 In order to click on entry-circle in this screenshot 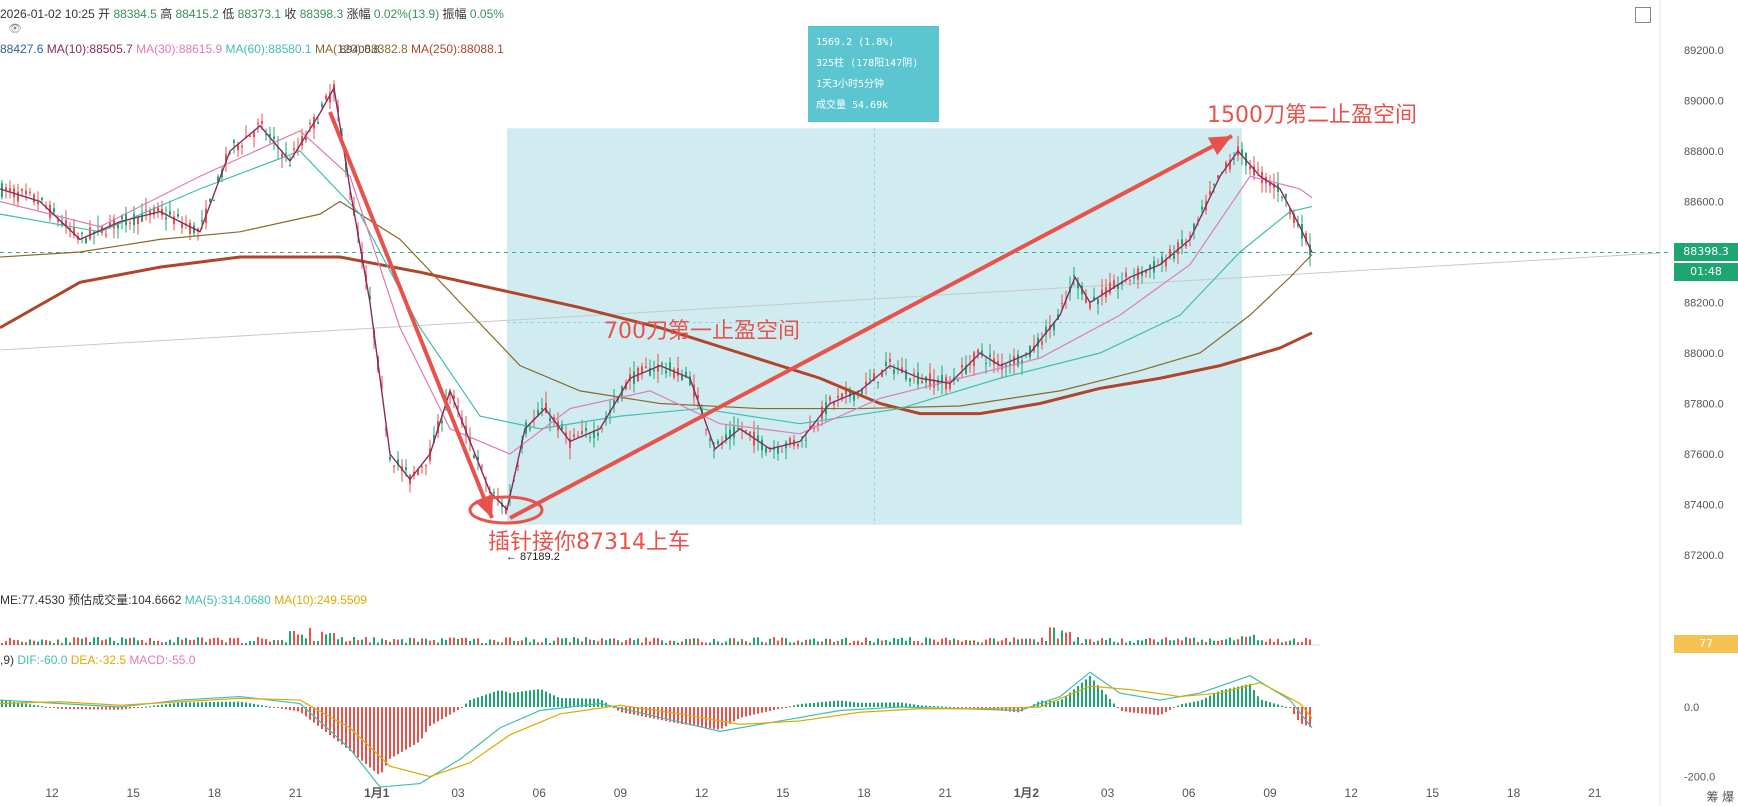, I will do `click(506, 510)`.